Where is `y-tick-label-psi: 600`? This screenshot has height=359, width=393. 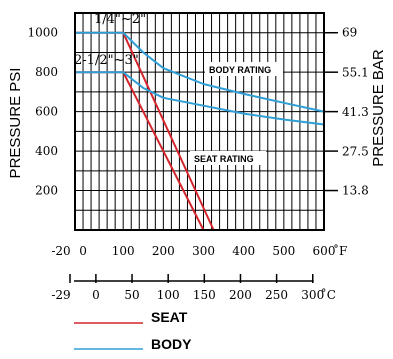 y-tick-label-psi: 600 is located at coordinates (46, 112).